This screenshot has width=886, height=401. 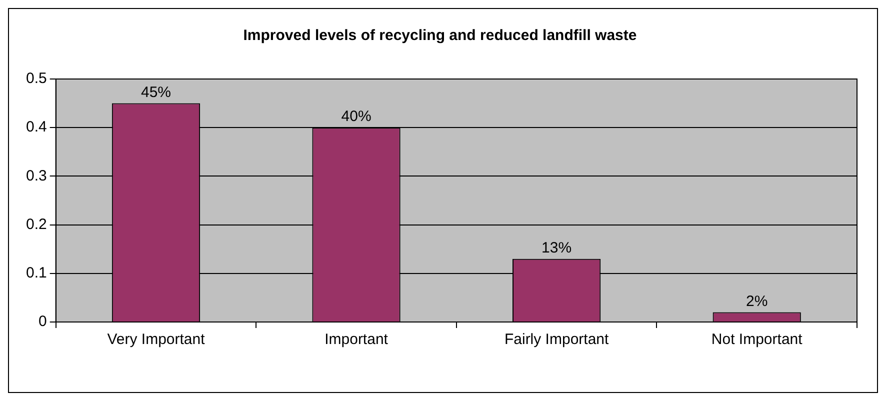 What do you see at coordinates (440, 35) in the screenshot?
I see `chart-title: Improved levels of recycling and reduced landfill waste` at bounding box center [440, 35].